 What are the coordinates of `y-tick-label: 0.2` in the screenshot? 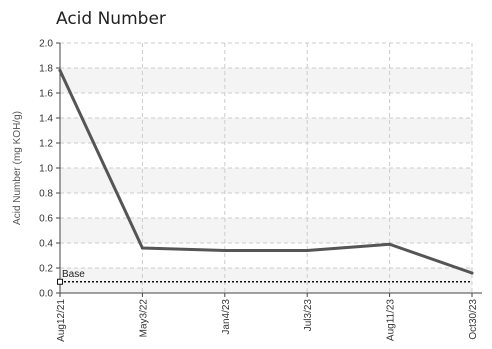 It's located at (46, 269).